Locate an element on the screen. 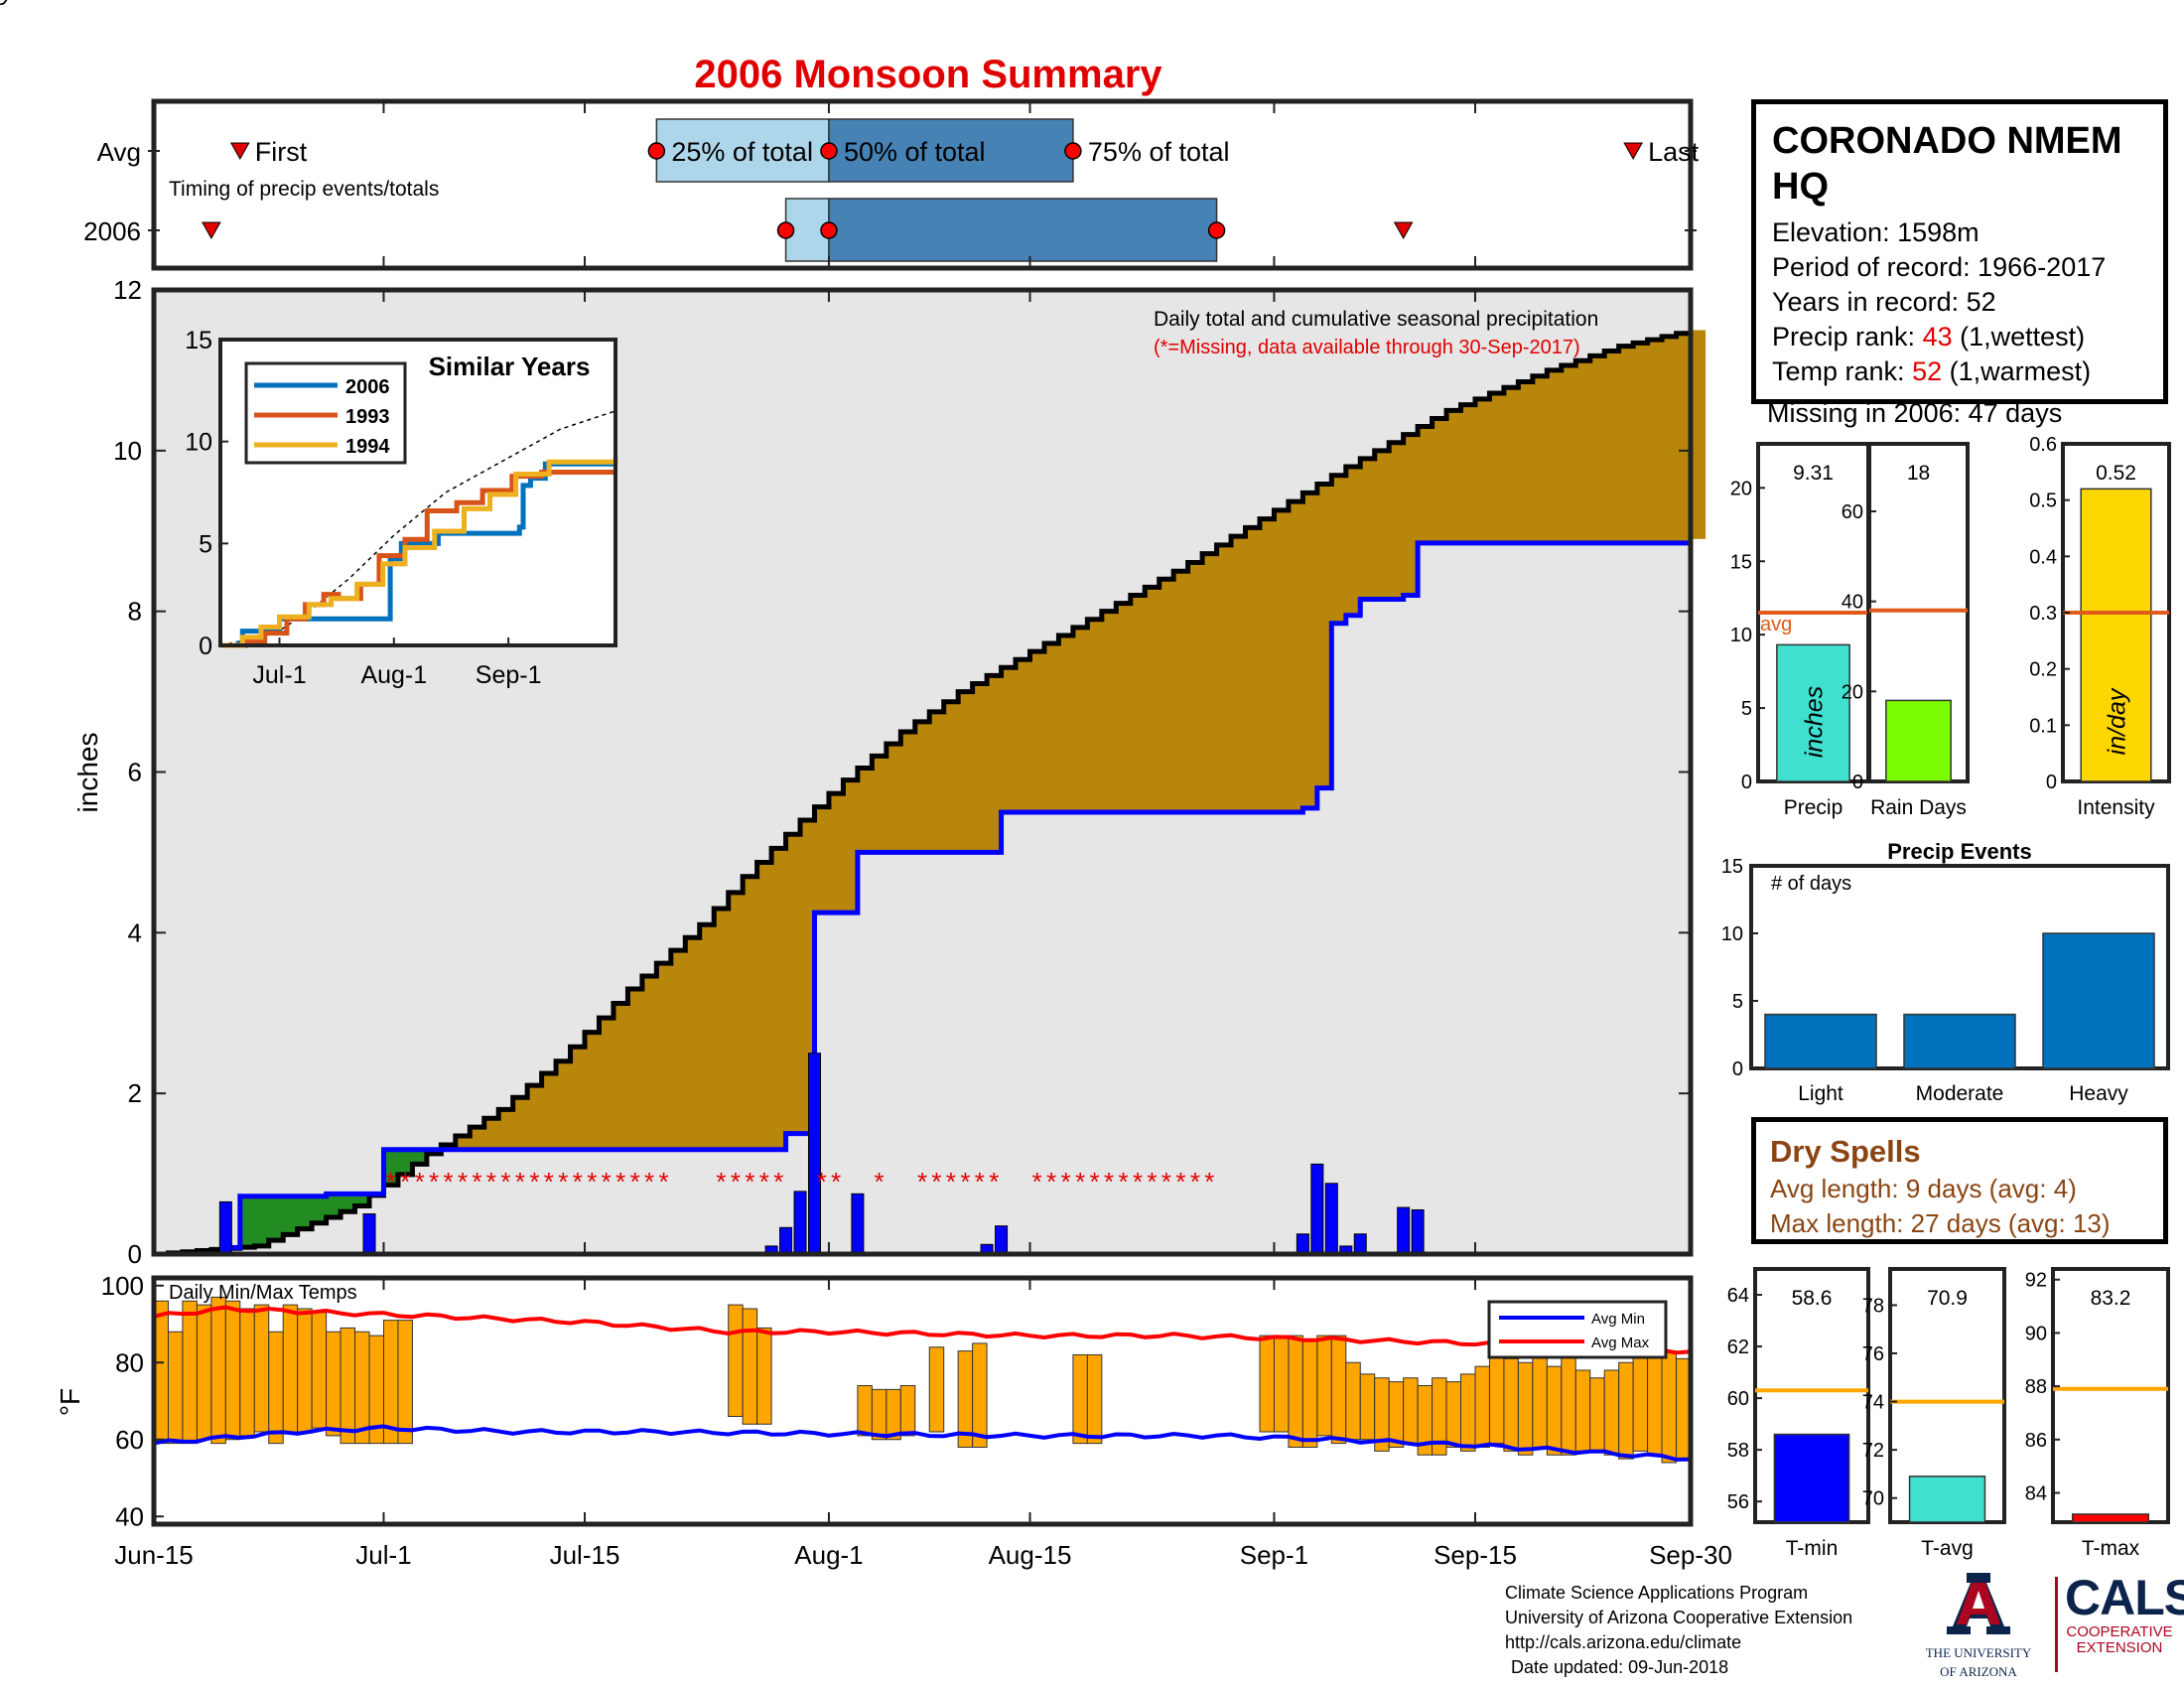 This screenshot has height=1688, width=2184. precip-total-bar-label: inches is located at coordinates (1815, 722).